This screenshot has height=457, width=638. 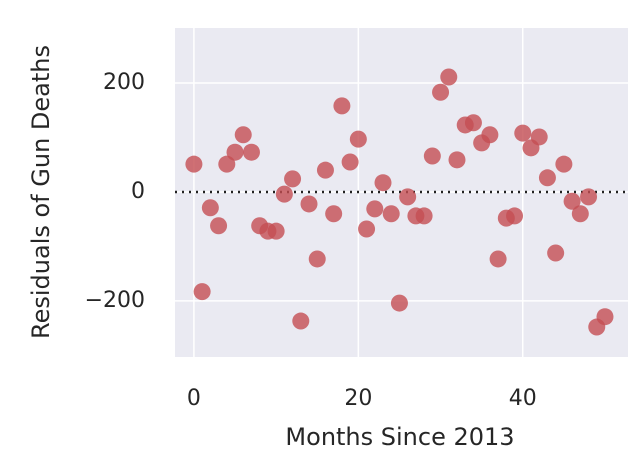 What do you see at coordinates (399, 437) in the screenshot?
I see `x-axis-label: Months Since 2013` at bounding box center [399, 437].